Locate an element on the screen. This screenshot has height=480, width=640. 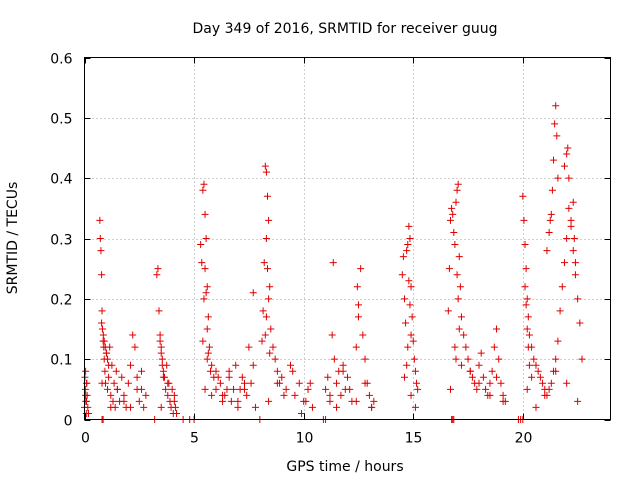
y-tick-label: 0.2 is located at coordinates (61, 301).